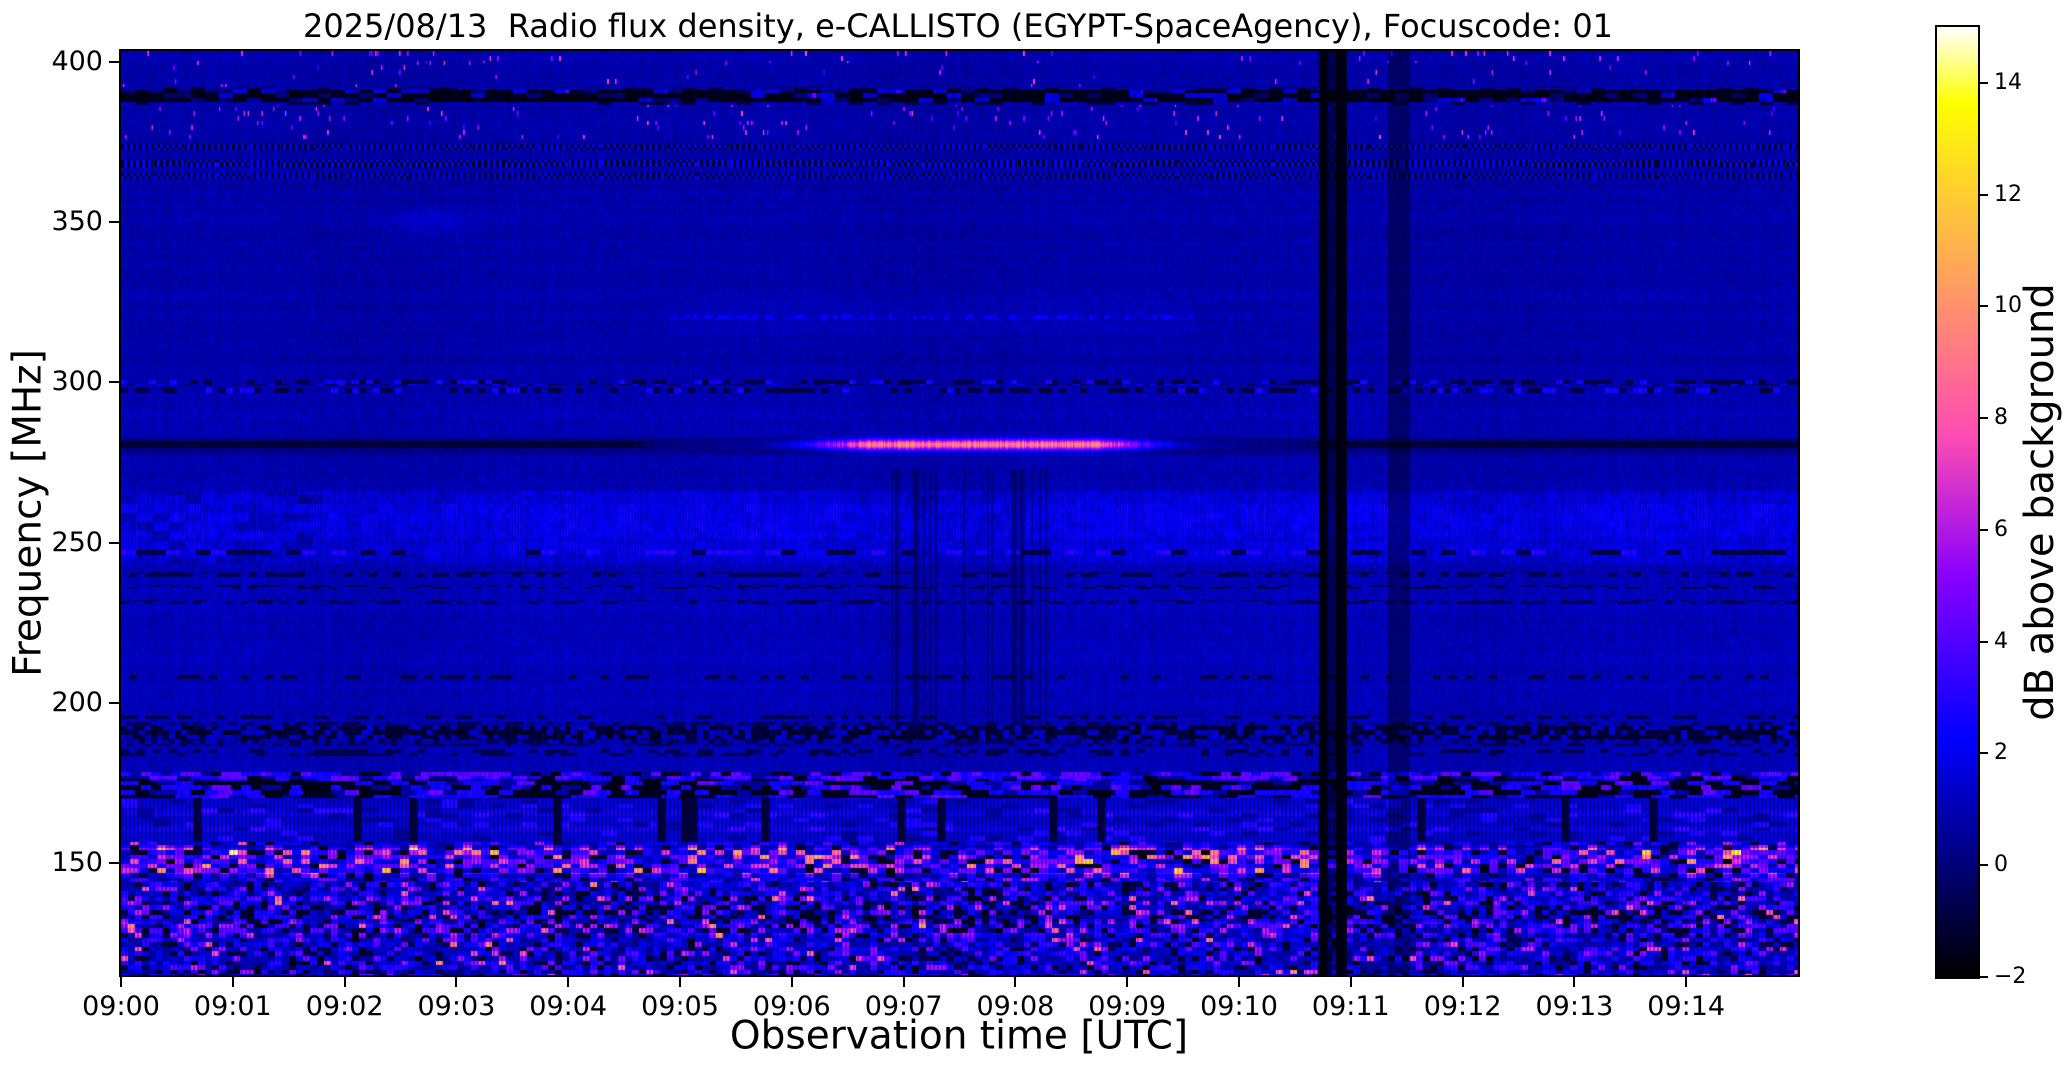 The width and height of the screenshot is (2066, 1067). Describe the element at coordinates (2008, 306) in the screenshot. I see `colorbar-tick-label: 10` at that location.